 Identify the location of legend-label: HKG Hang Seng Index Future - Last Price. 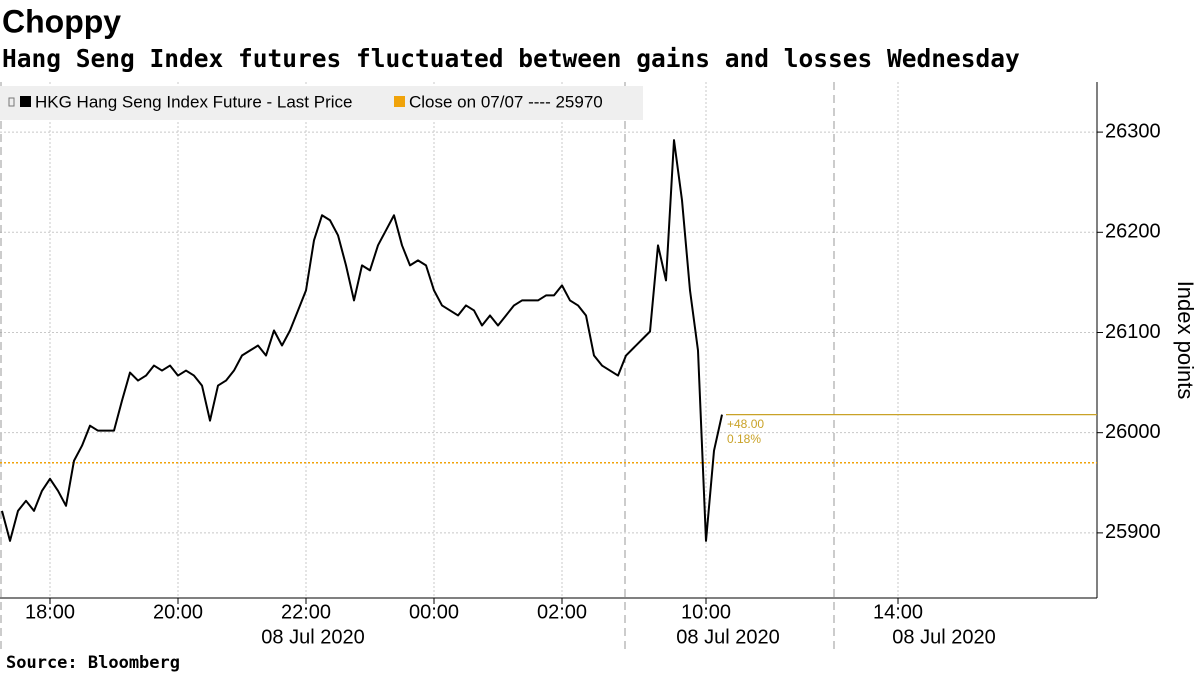
(194, 101).